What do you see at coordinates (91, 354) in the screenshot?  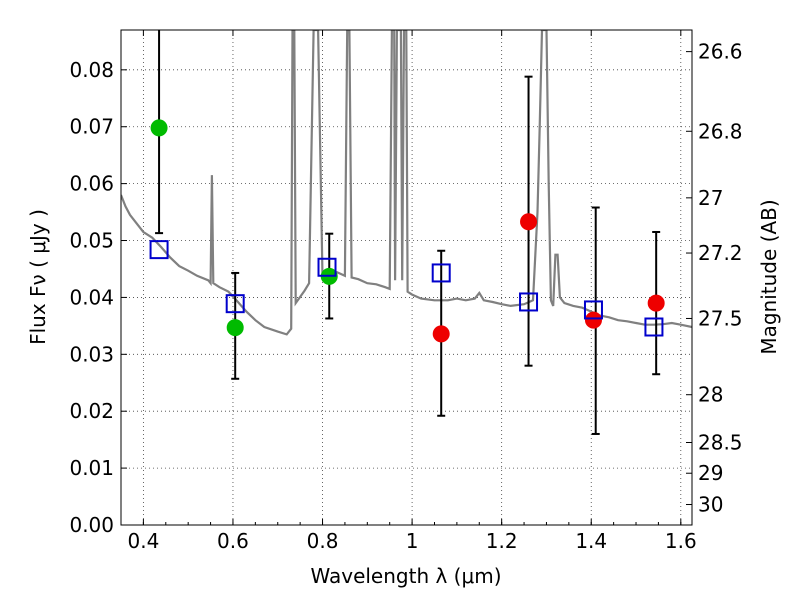 I see `y-tick-label: 0.03` at bounding box center [91, 354].